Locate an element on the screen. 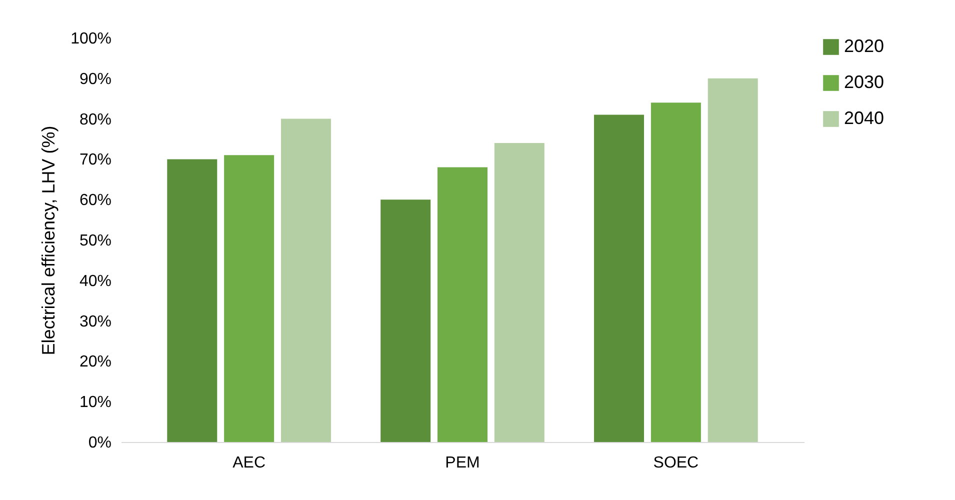 The image size is (955, 500). y-tick-label: 60% is located at coordinates (95, 201).